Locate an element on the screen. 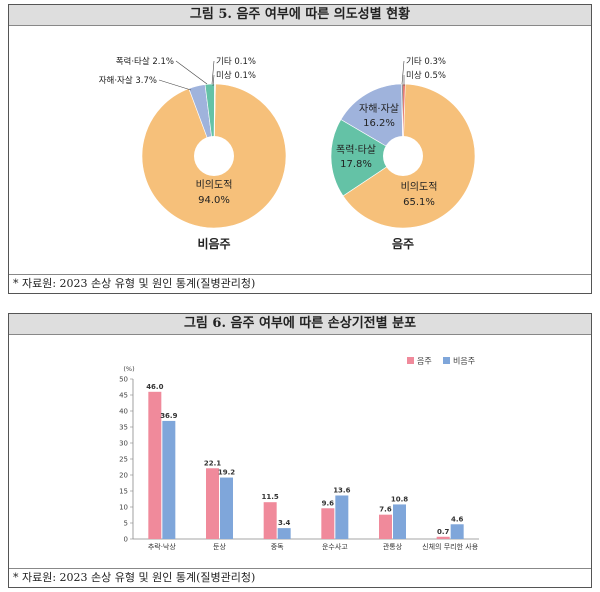  slice-label-value: 2.1% is located at coordinates (163, 62).